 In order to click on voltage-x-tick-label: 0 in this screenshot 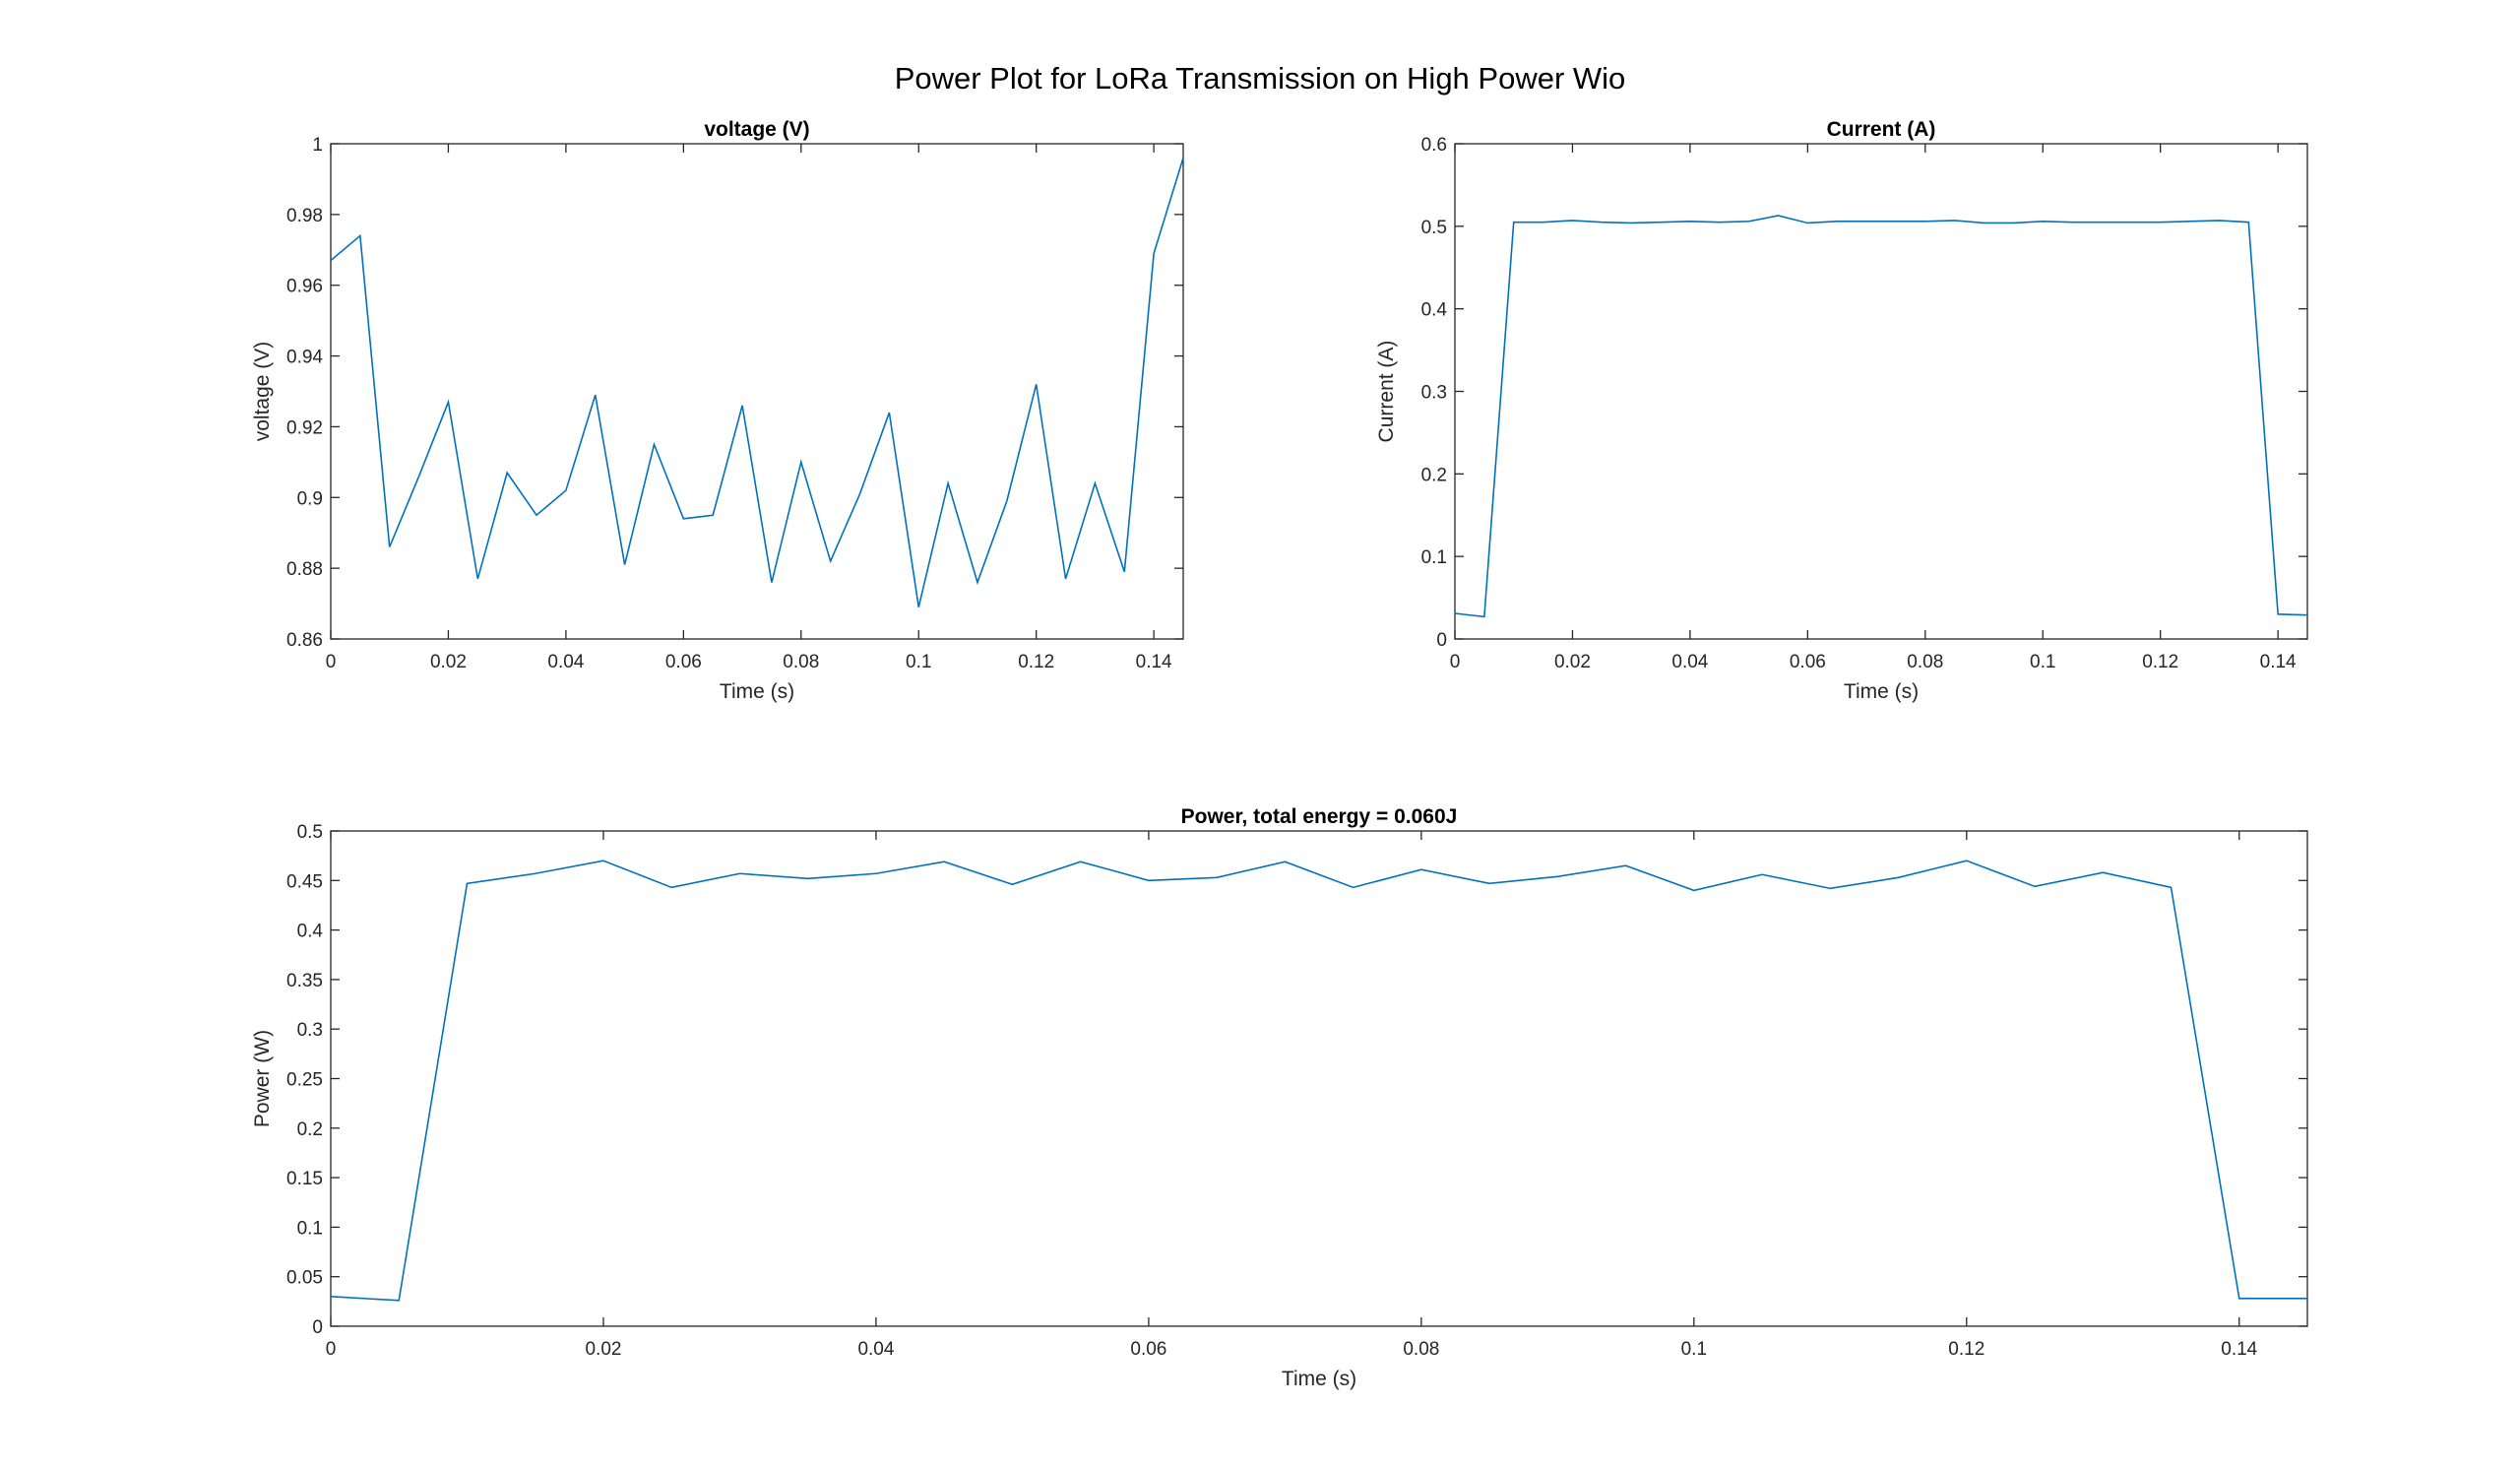, I will do `click(331, 662)`.